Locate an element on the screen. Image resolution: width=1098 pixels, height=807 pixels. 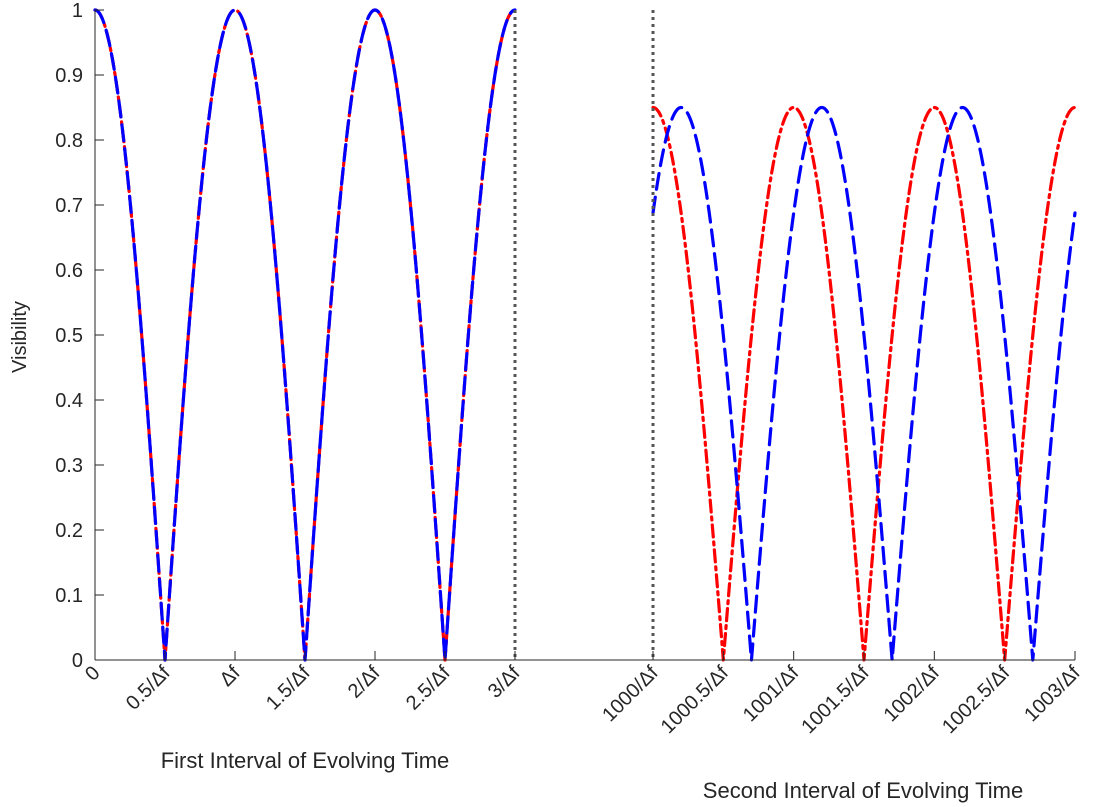
y-tick-label-0: 0 is located at coordinates (77, 661).